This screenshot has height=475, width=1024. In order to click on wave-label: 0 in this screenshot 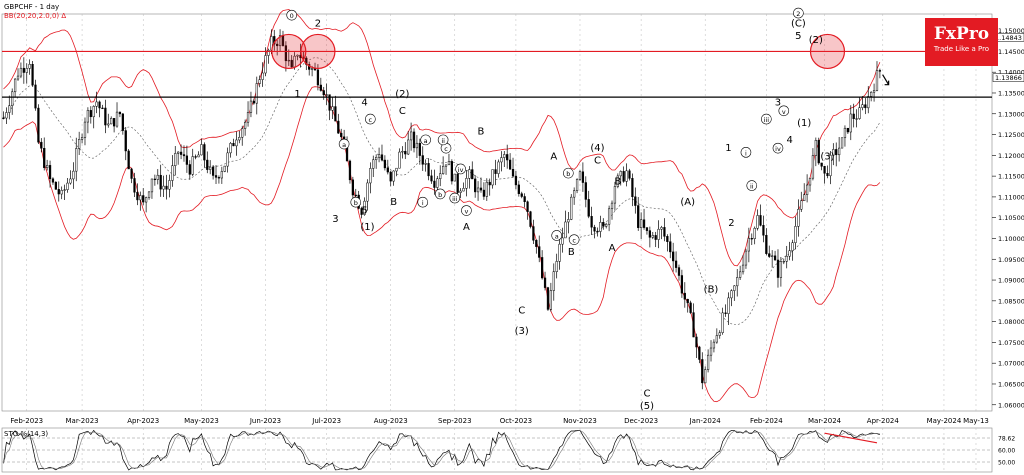, I will do `click(292, 16)`.